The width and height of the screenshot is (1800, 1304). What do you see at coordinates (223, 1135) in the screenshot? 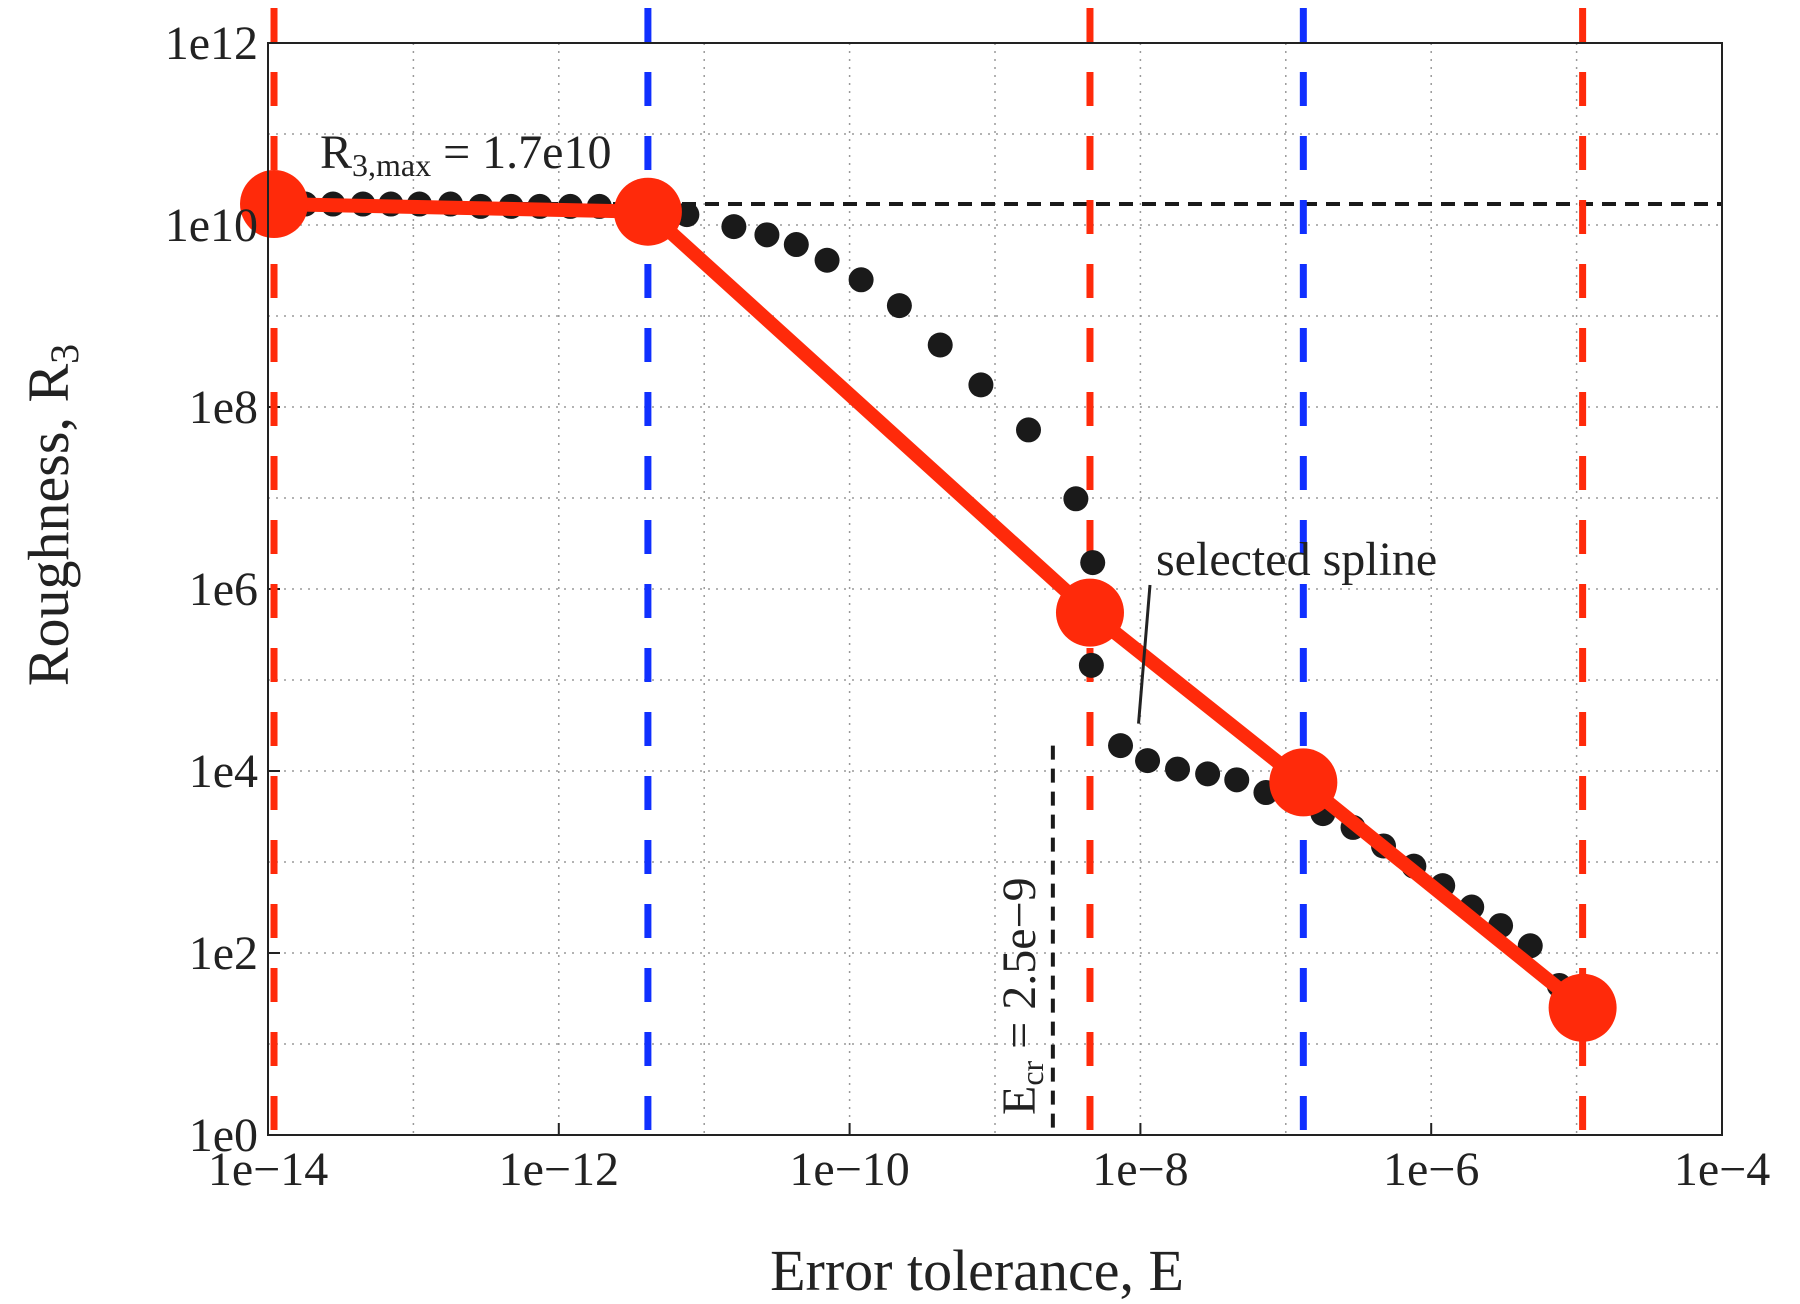
I see `y-tick-label: 1e0` at bounding box center [223, 1135].